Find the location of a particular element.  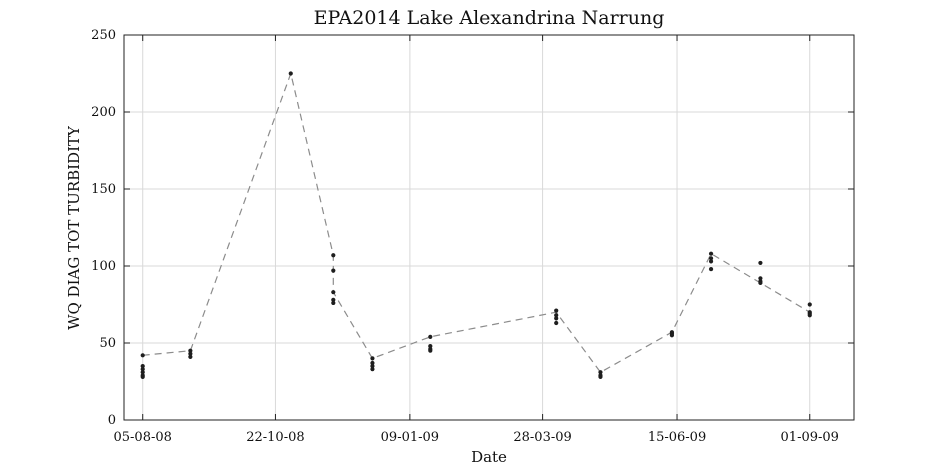

x-tick-label: 09-01-09 is located at coordinates (410, 437).